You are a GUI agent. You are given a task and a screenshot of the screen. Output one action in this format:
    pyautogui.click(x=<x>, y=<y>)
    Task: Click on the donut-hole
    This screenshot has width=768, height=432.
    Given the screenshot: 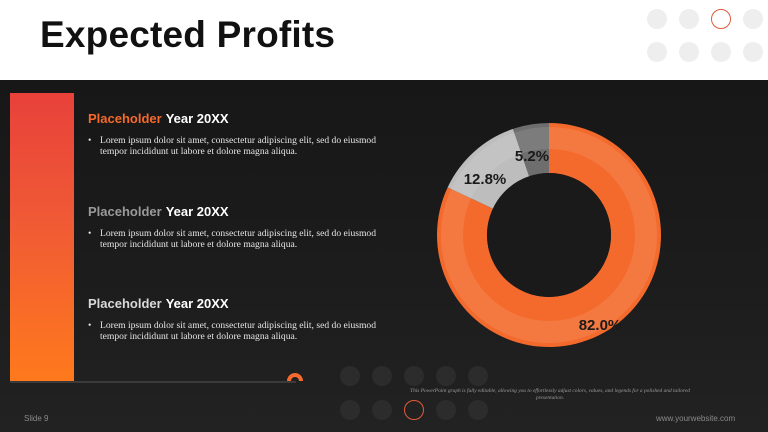 What is the action you would take?
    pyautogui.click(x=549, y=235)
    